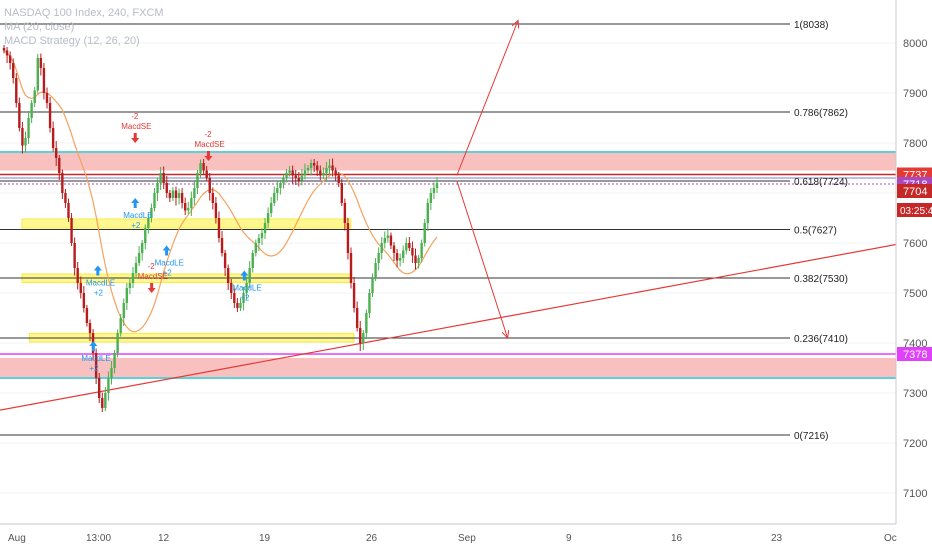  Describe the element at coordinates (98, 538) in the screenshot. I see `time-tick-label: 13:00` at that location.